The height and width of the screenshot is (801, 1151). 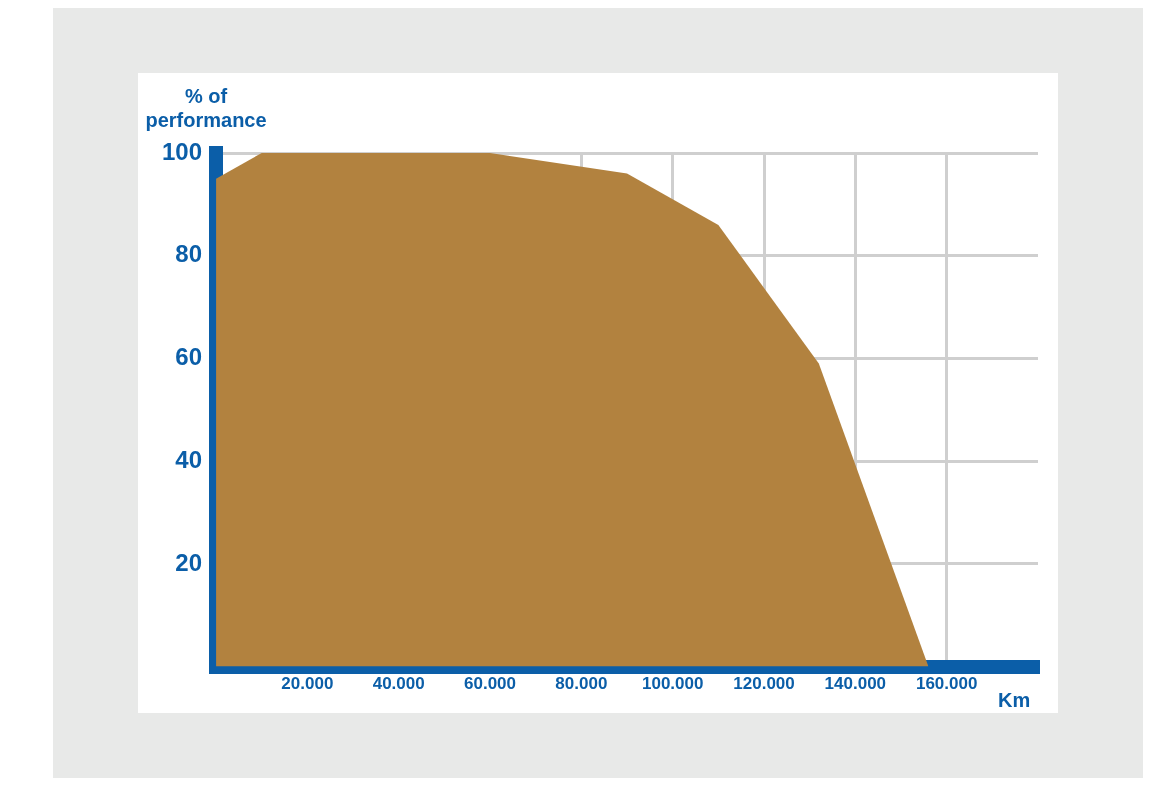 What do you see at coordinates (1014, 699) in the screenshot?
I see `x-axis-title: Km` at bounding box center [1014, 699].